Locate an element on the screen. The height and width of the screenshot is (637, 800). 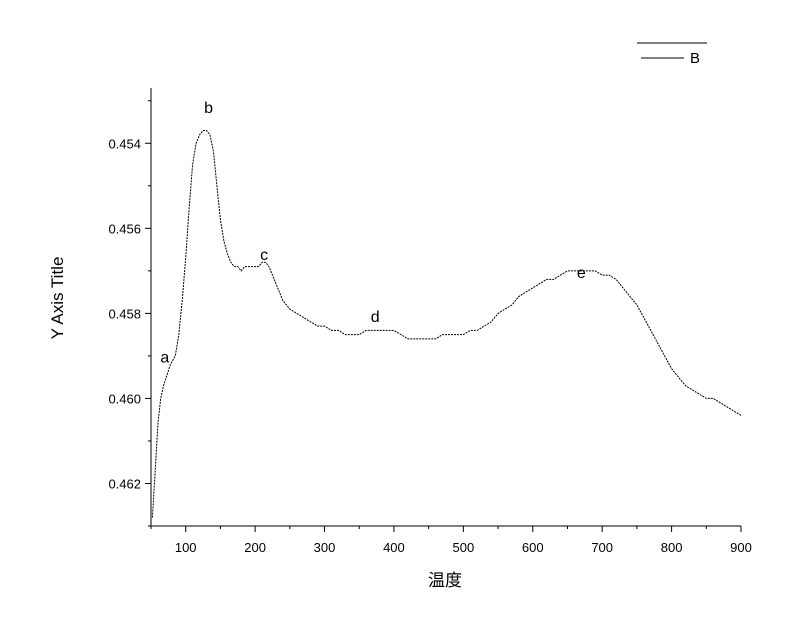
y-tick-label: 0.454 is located at coordinates (124, 143).